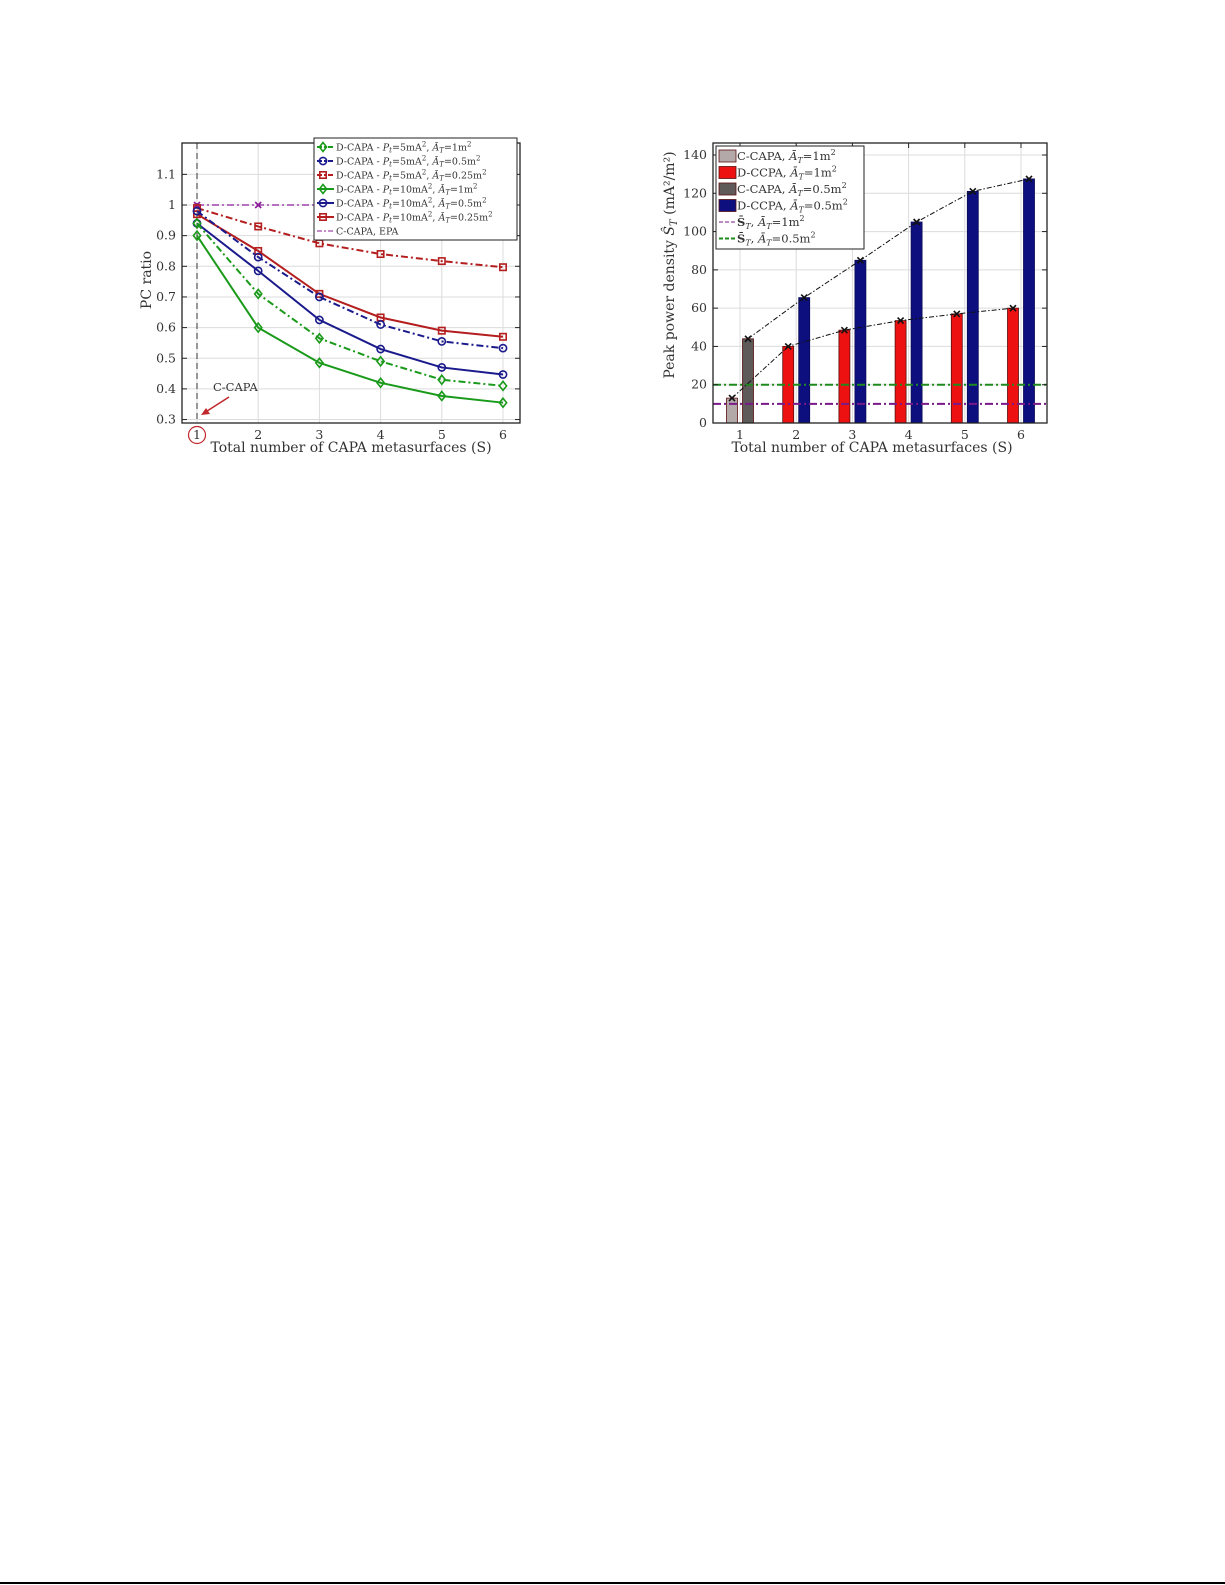  I want to click on legend-item: D-CCPA, ĀT=0.5m2, so click(783, 206).